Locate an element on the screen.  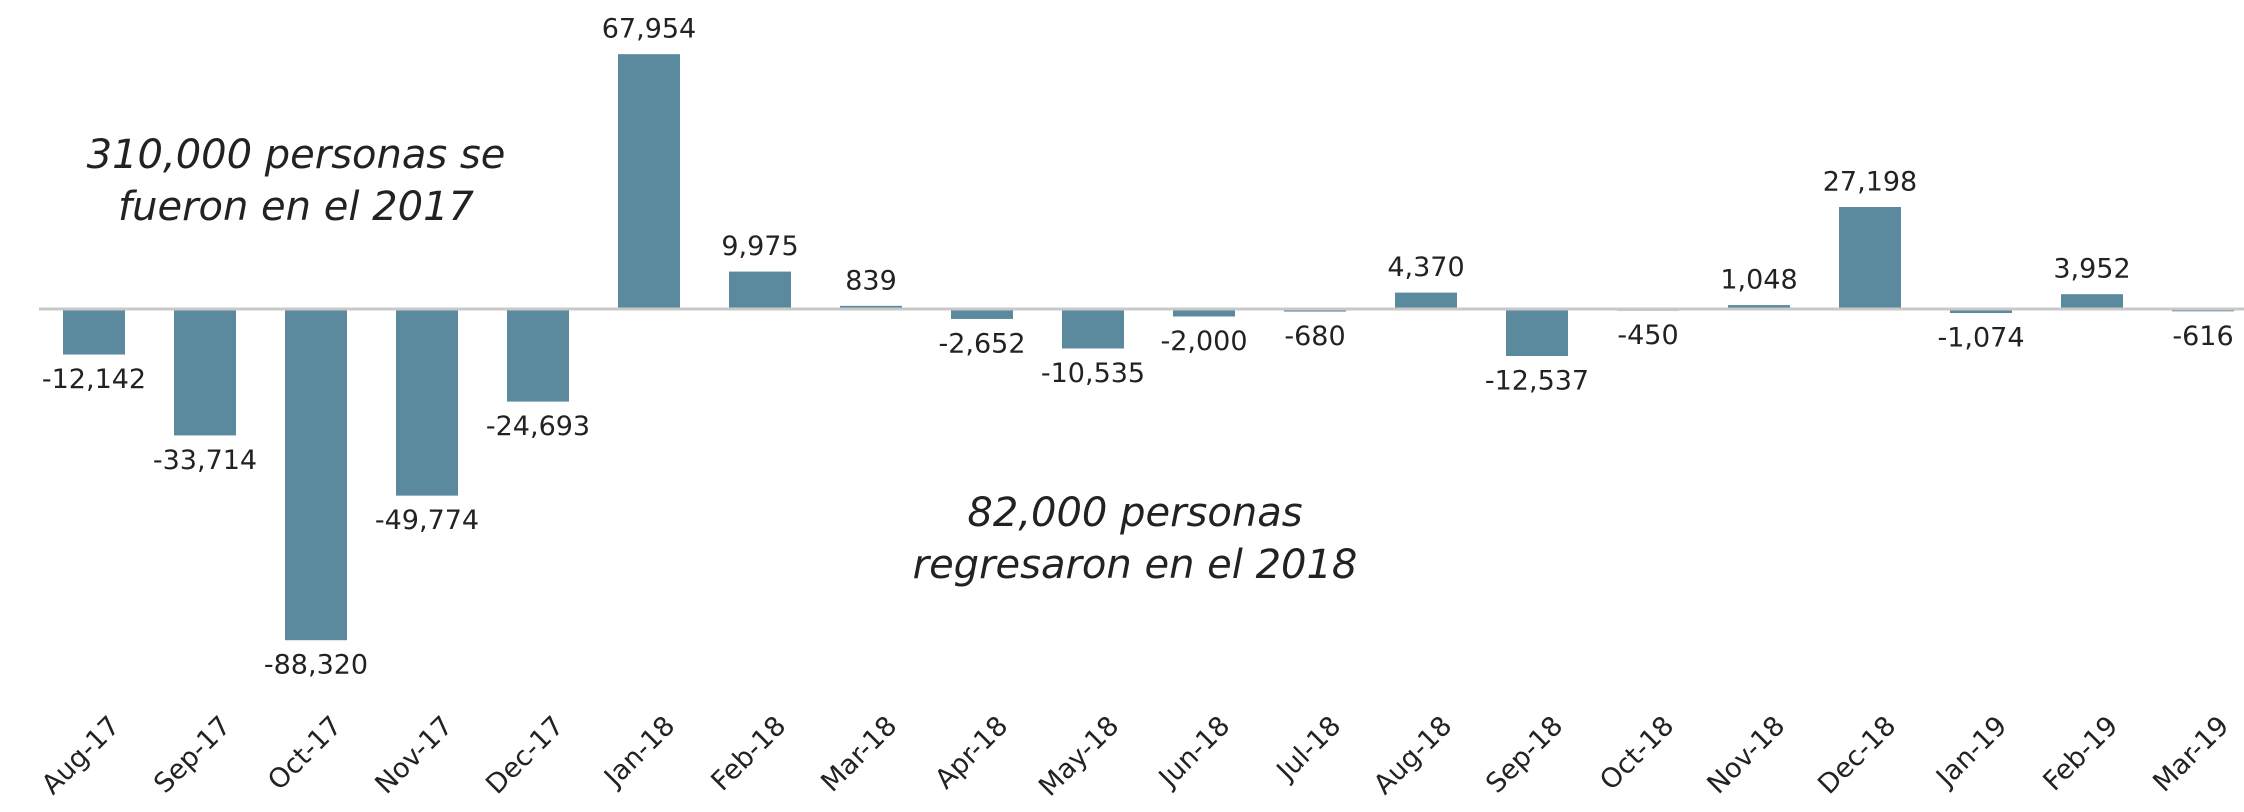
value-label: -1,074 is located at coordinates (1980, 338).